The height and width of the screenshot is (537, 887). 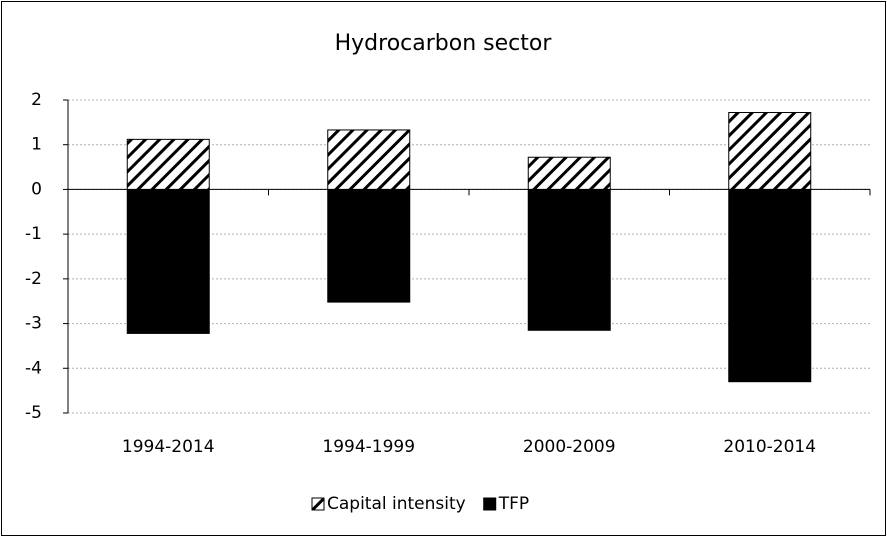 I want to click on x-tick-label: 1994-2014, so click(x=168, y=447).